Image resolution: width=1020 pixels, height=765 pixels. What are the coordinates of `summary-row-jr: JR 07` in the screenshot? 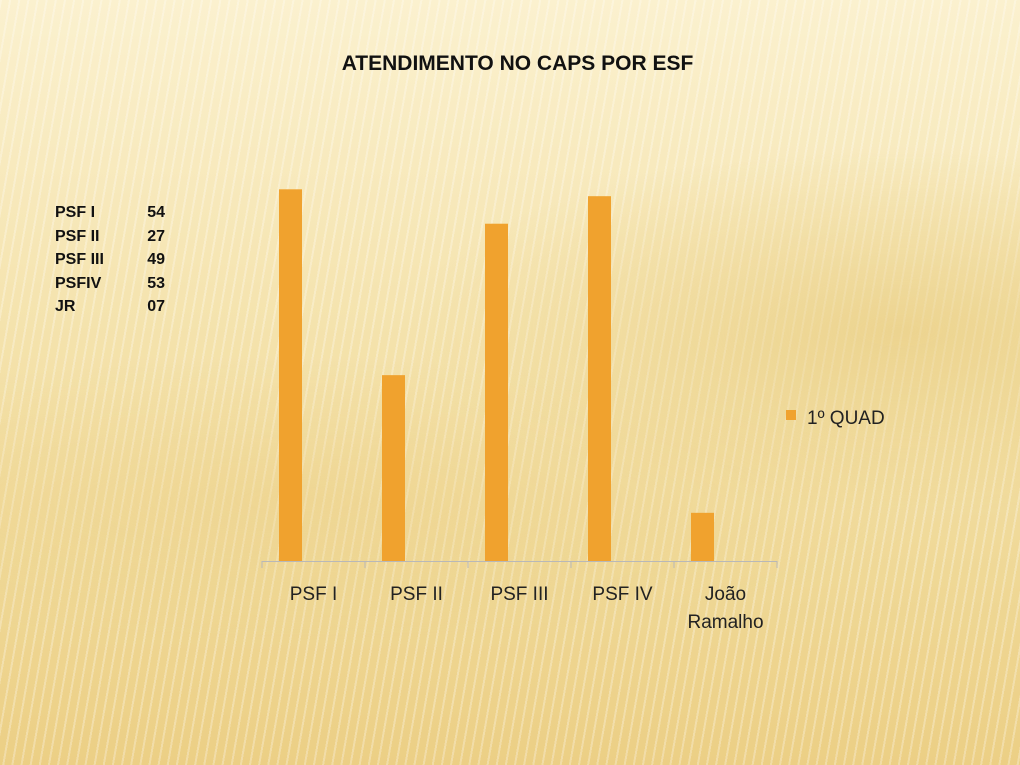 It's located at (110, 310).